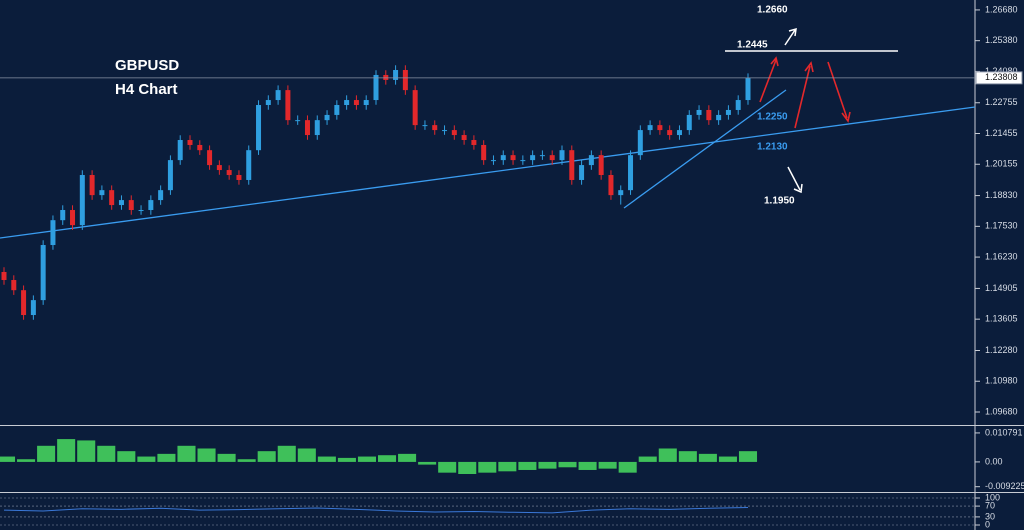 Image resolution: width=1024 pixels, height=530 pixels. Describe the element at coordinates (990, 516) in the screenshot. I see `y-tick-label: 30` at that location.